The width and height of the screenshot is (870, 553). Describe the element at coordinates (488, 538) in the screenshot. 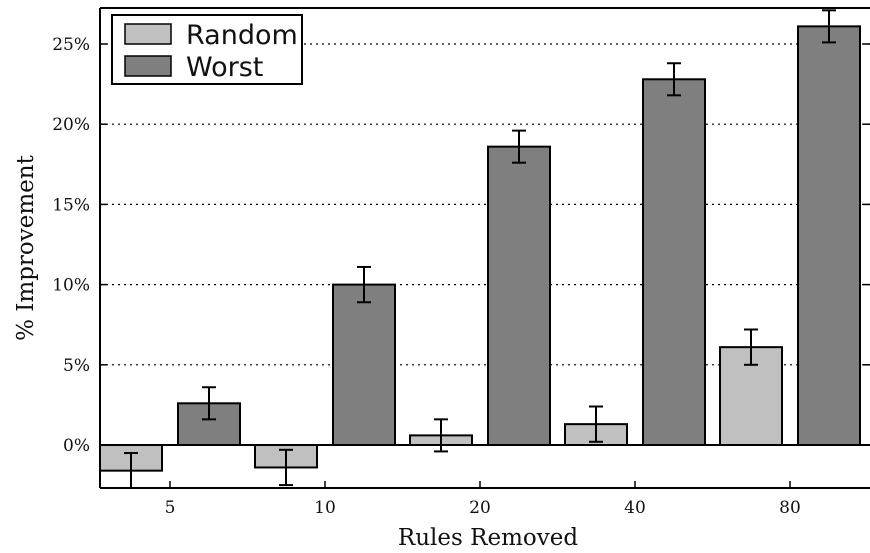

I see `x-axis-title: Rules Removed` at that location.